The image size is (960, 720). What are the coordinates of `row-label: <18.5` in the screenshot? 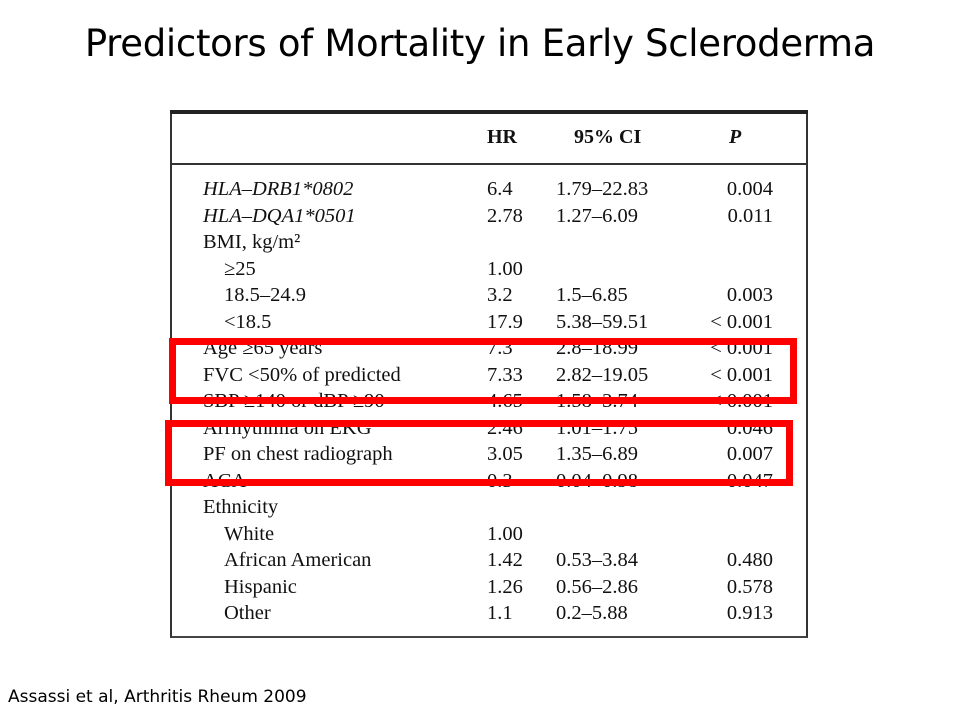 It's located at (248, 321).